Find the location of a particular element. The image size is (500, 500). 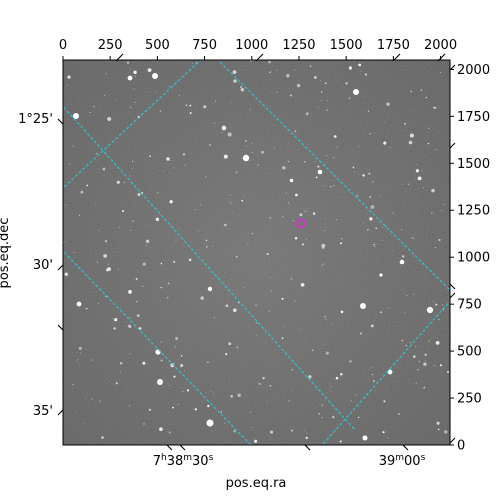

y-tick-label: 1750 is located at coordinates (473, 117).